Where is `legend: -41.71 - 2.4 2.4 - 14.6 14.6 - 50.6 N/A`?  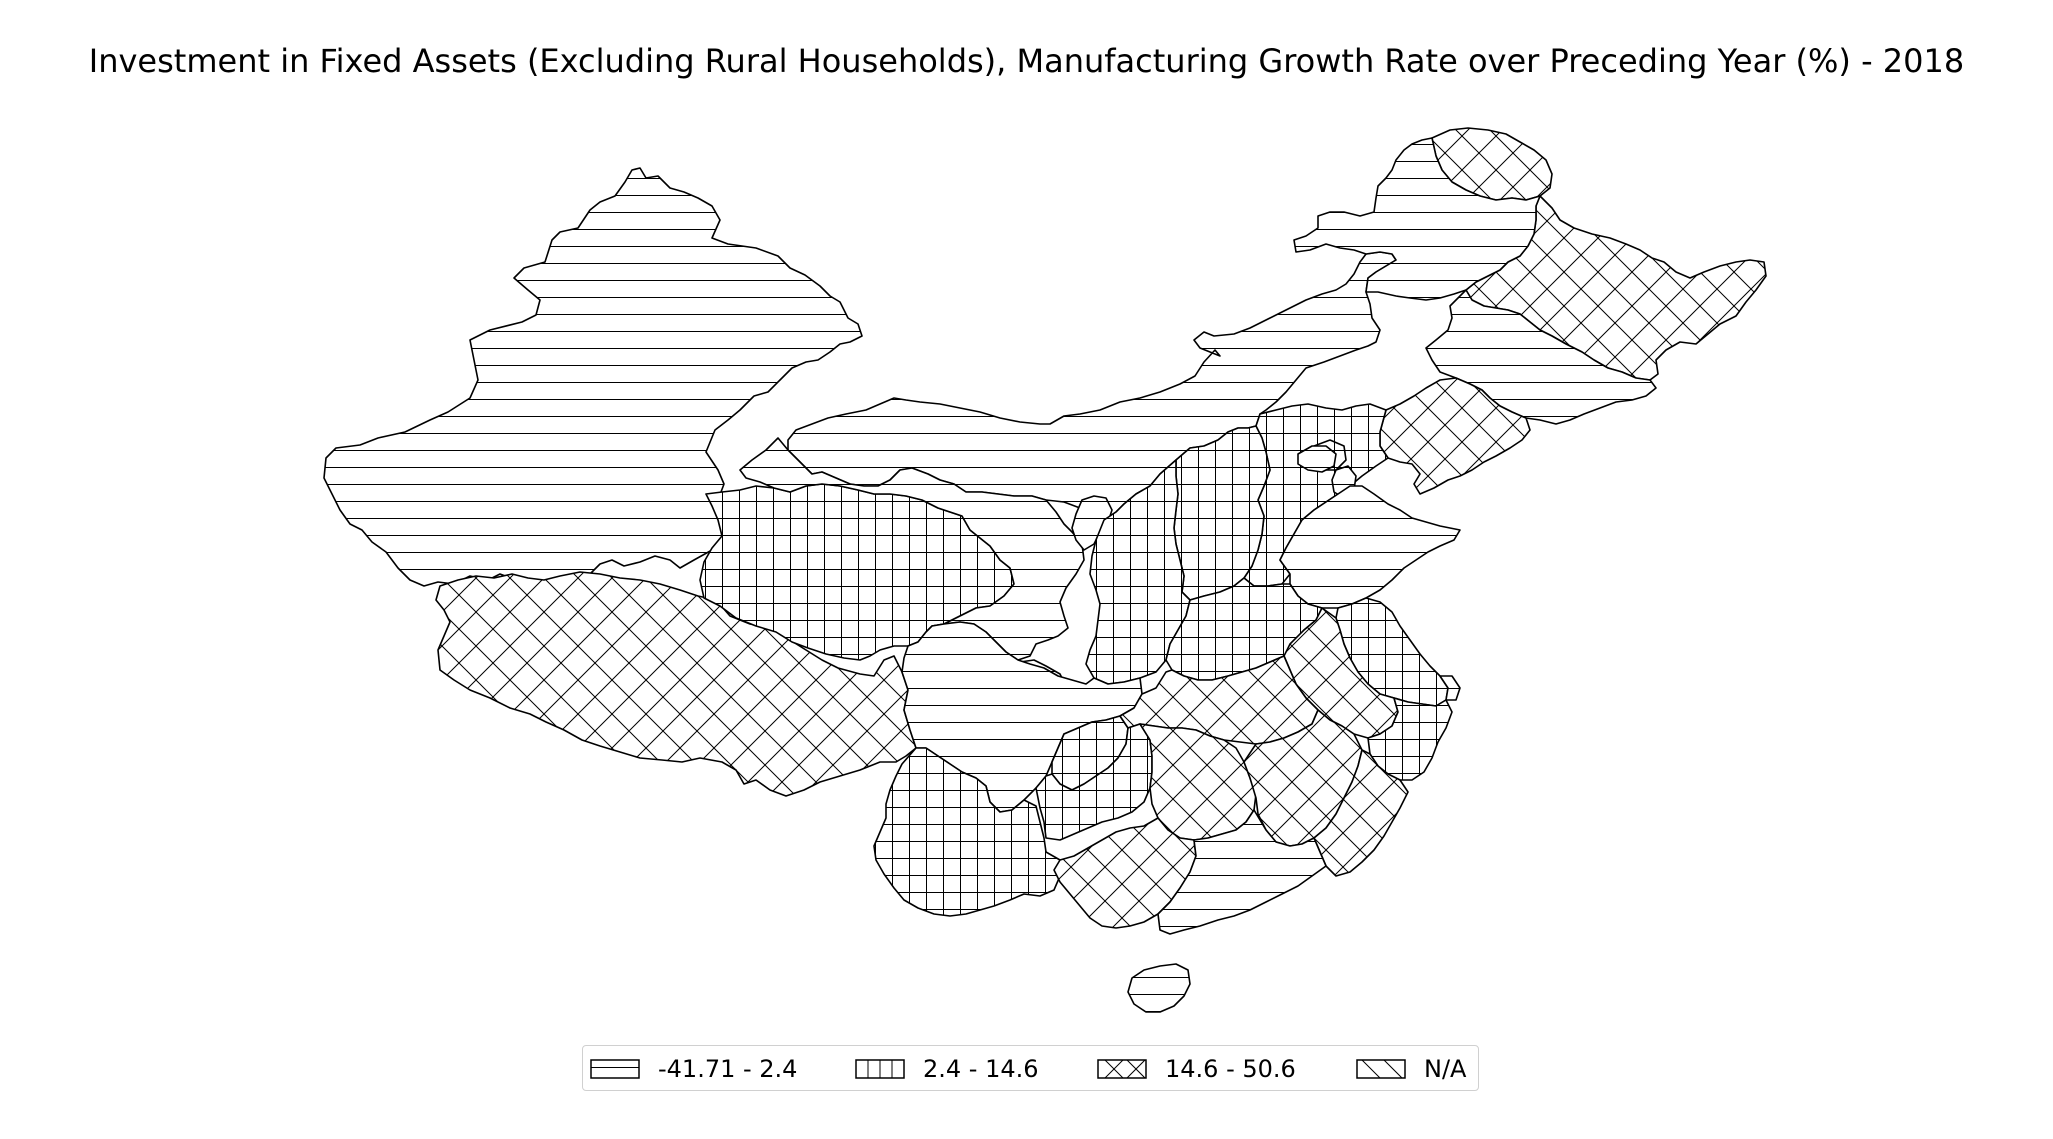 legend: -41.71 - 2.4 2.4 - 14.6 14.6 - 50.6 N/A is located at coordinates (1030, 1068).